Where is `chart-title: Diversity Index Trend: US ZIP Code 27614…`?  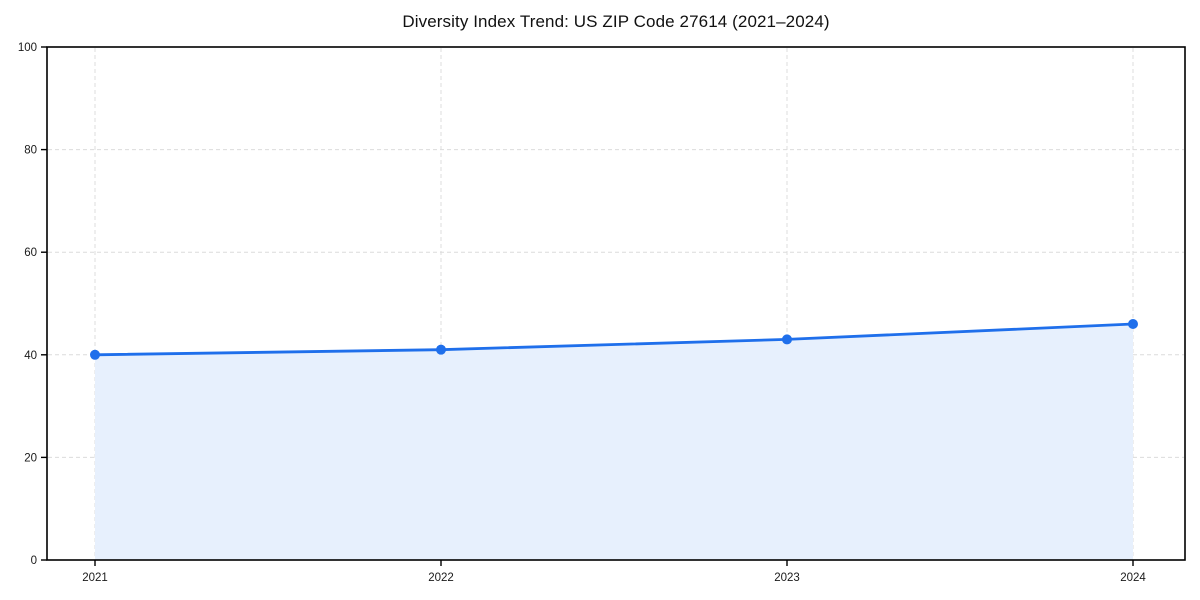 chart-title: Diversity Index Trend: US ZIP Code 27614… is located at coordinates (616, 21).